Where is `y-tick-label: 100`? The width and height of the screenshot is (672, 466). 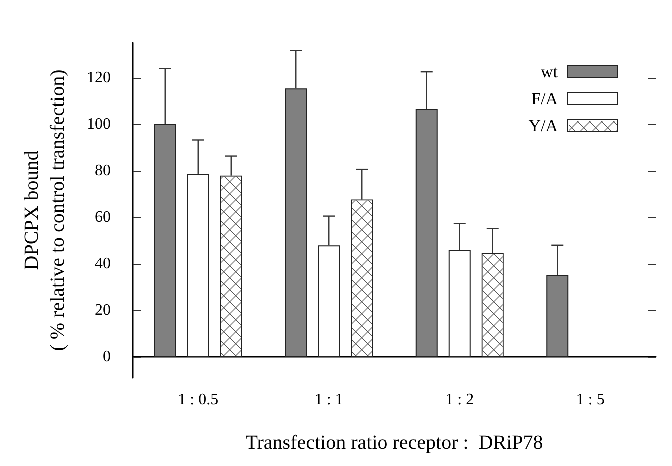
y-tick-label: 100 is located at coordinates (99, 124).